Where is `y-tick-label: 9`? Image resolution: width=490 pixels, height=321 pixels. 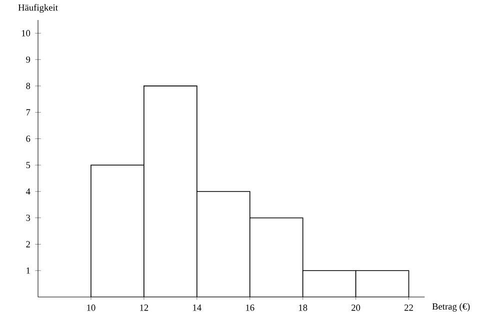
y-tick-label: 9 is located at coordinates (28, 59).